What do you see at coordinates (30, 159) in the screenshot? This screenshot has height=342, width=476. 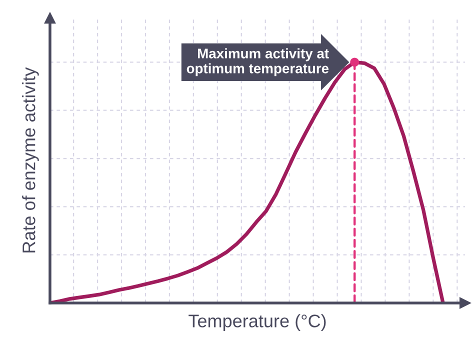 I see `y-axis-title: Rate of enzyme activity` at bounding box center [30, 159].